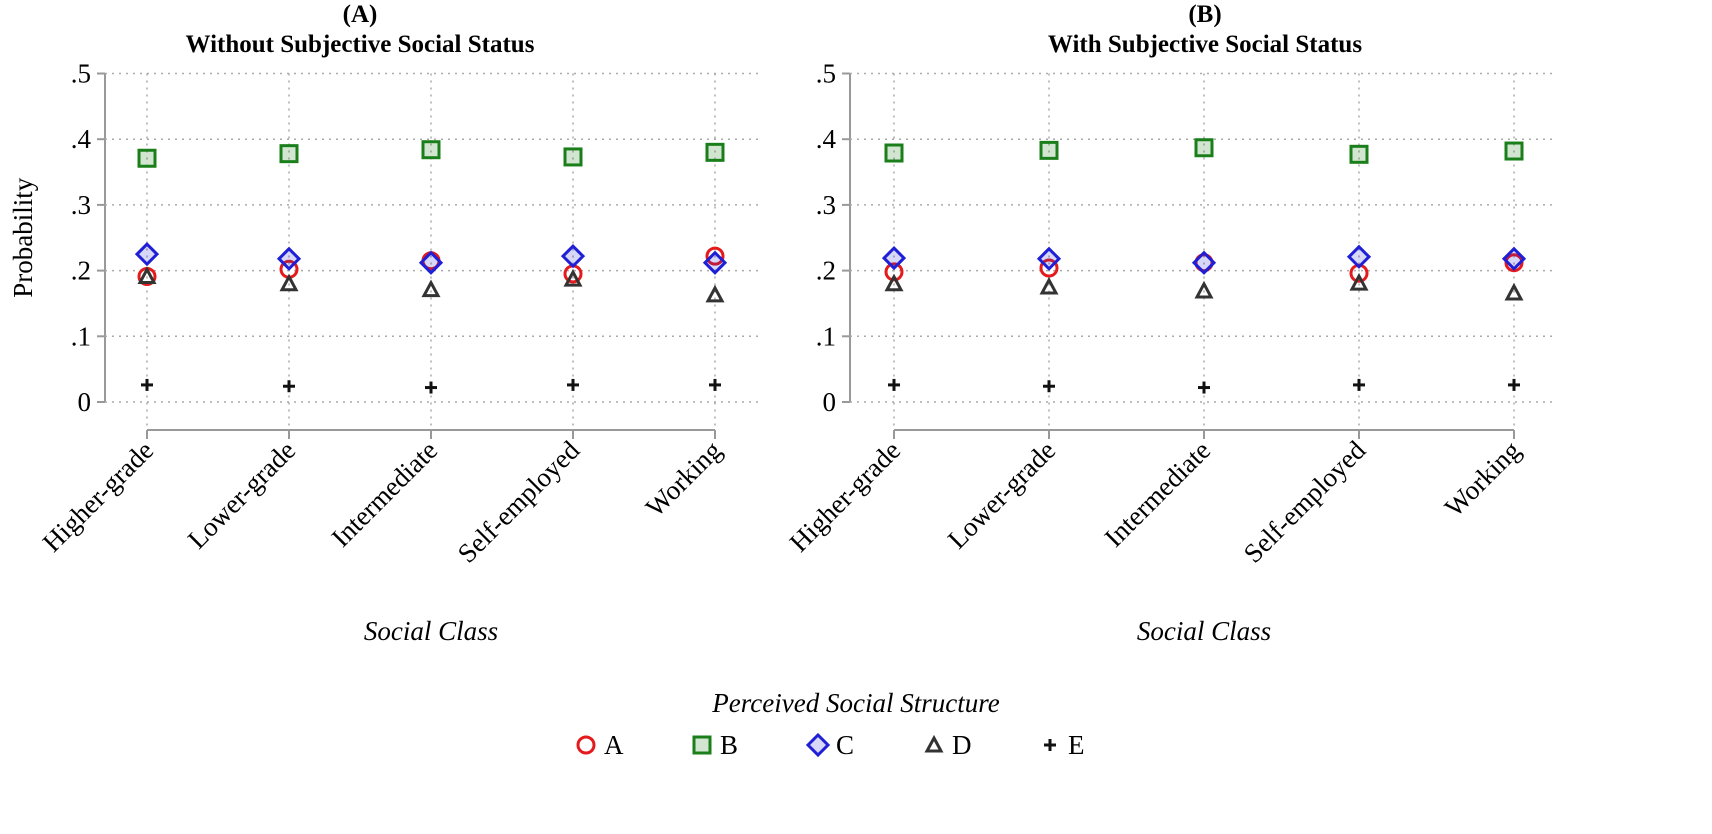  I want to click on legend-title: Perceived Social Structure, so click(855, 703).